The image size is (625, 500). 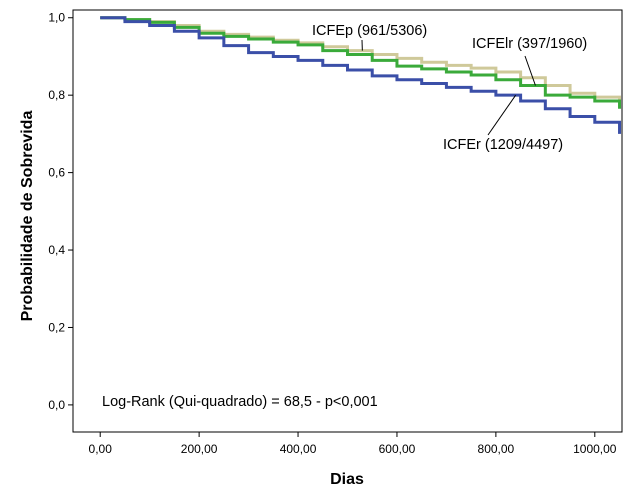 What do you see at coordinates (397, 449) in the screenshot?
I see `x-tick-label: 600,00` at bounding box center [397, 449].